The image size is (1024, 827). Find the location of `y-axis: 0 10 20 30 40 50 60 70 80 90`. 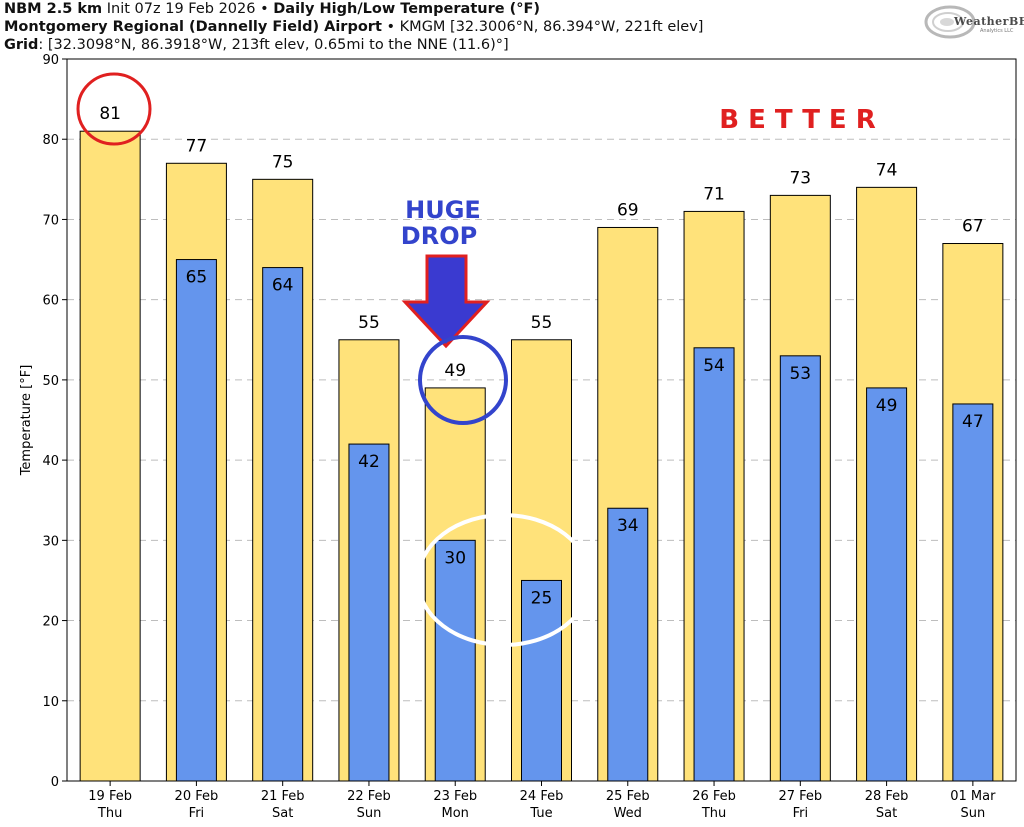

y-axis: 0 10 20 30 40 50 60 70 80 90 is located at coordinates (54, 421).